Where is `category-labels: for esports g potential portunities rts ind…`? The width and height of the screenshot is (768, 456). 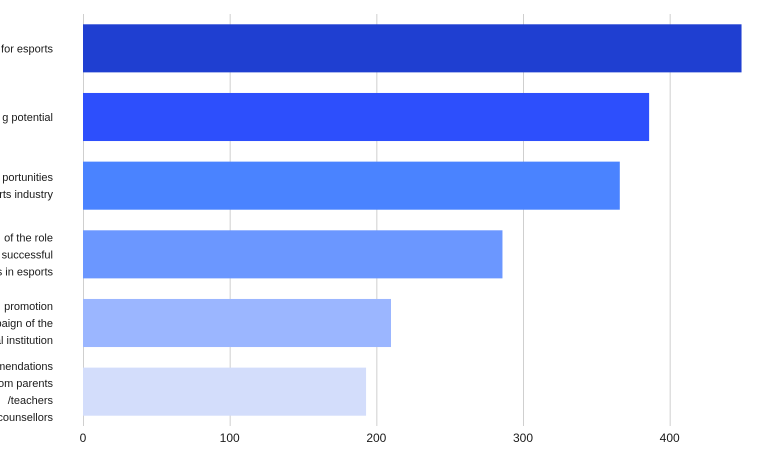 category-labels: for esports g potential portunities rts ind… is located at coordinates (26, 233).